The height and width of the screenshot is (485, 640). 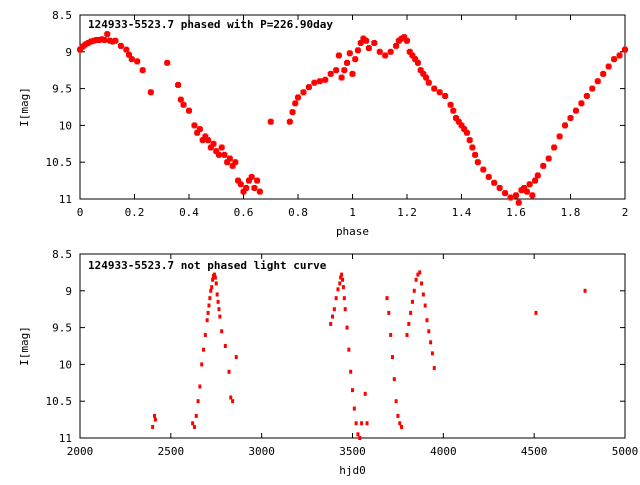 I want to click on x-tick-labels: 2000 2500 3000 3500 4000 4500 5000, so click(x=353, y=451).